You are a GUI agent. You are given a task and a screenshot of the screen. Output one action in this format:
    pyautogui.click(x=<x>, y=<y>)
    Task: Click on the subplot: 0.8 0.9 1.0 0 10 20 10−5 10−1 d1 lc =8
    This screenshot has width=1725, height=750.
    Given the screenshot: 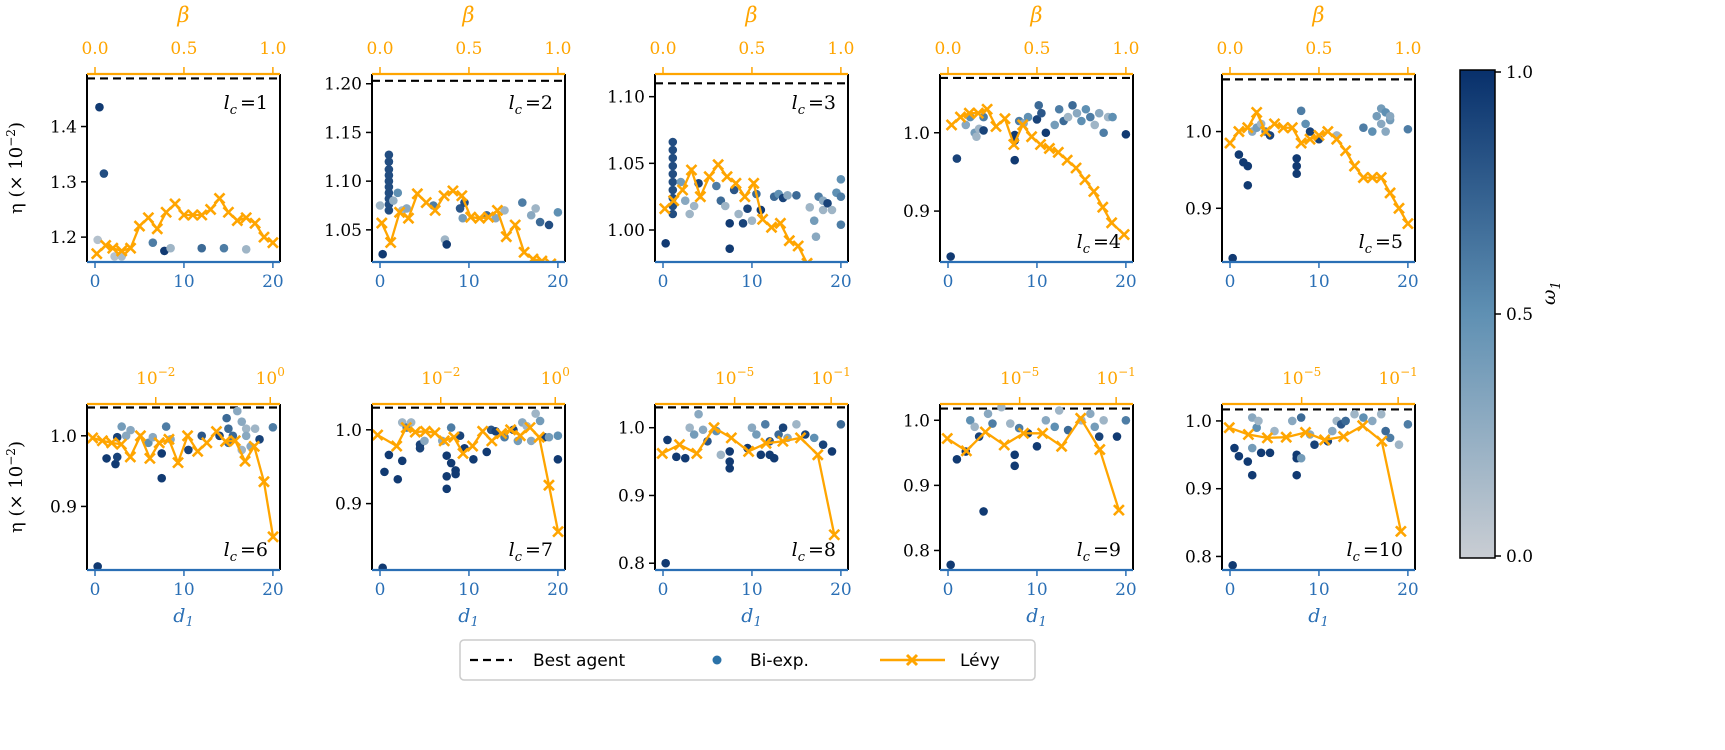 What is the action you would take?
    pyautogui.click(x=735, y=497)
    